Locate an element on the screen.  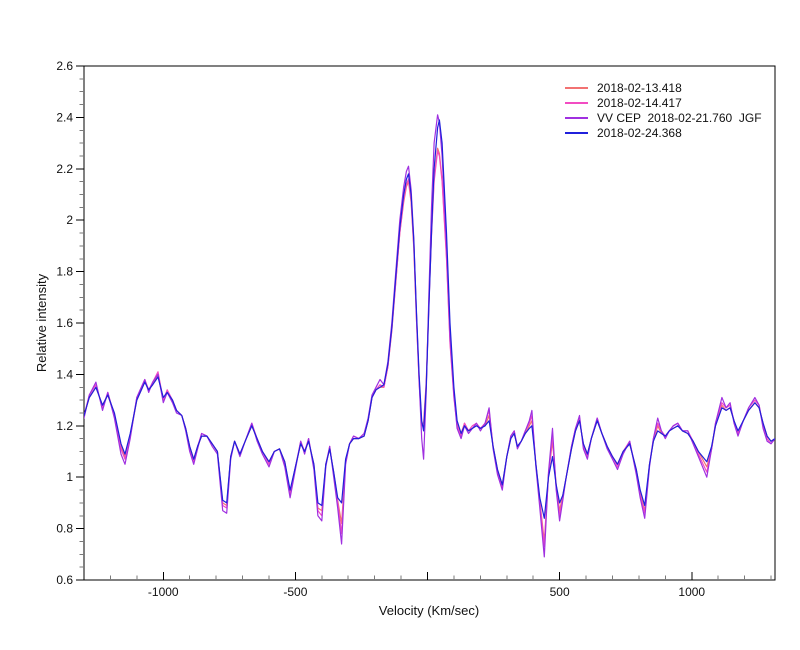
y-tick-label: 1.4 is located at coordinates (64, 374).